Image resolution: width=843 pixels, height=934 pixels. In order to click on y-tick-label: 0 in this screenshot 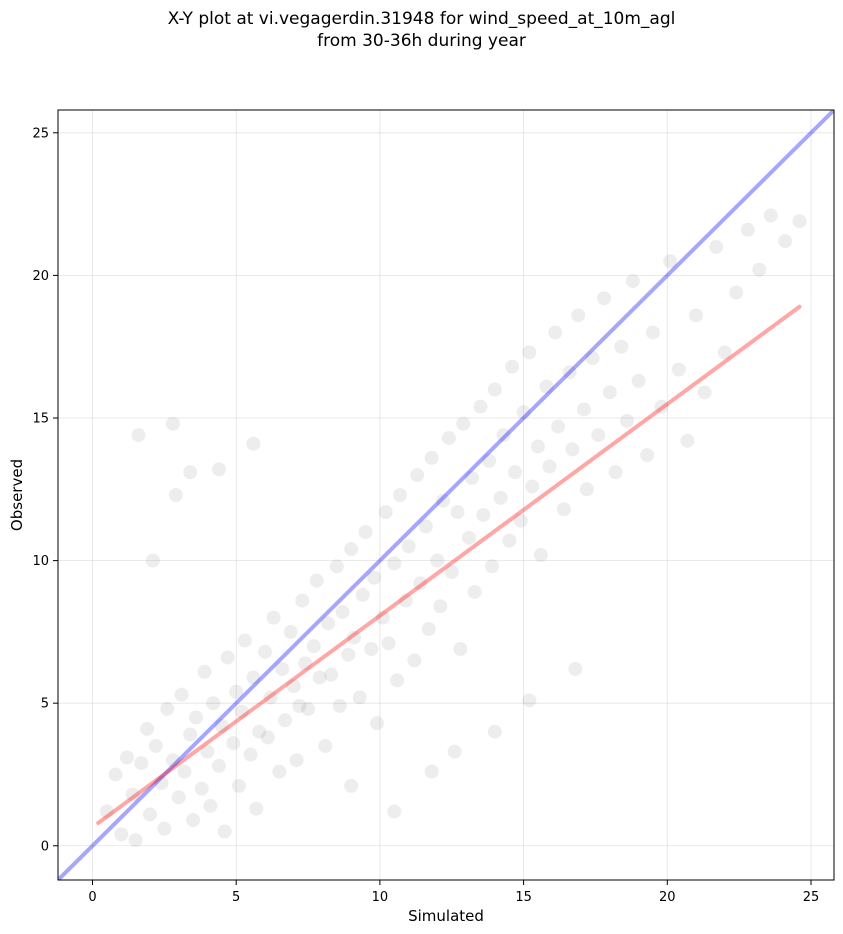, I will do `click(45, 846)`.